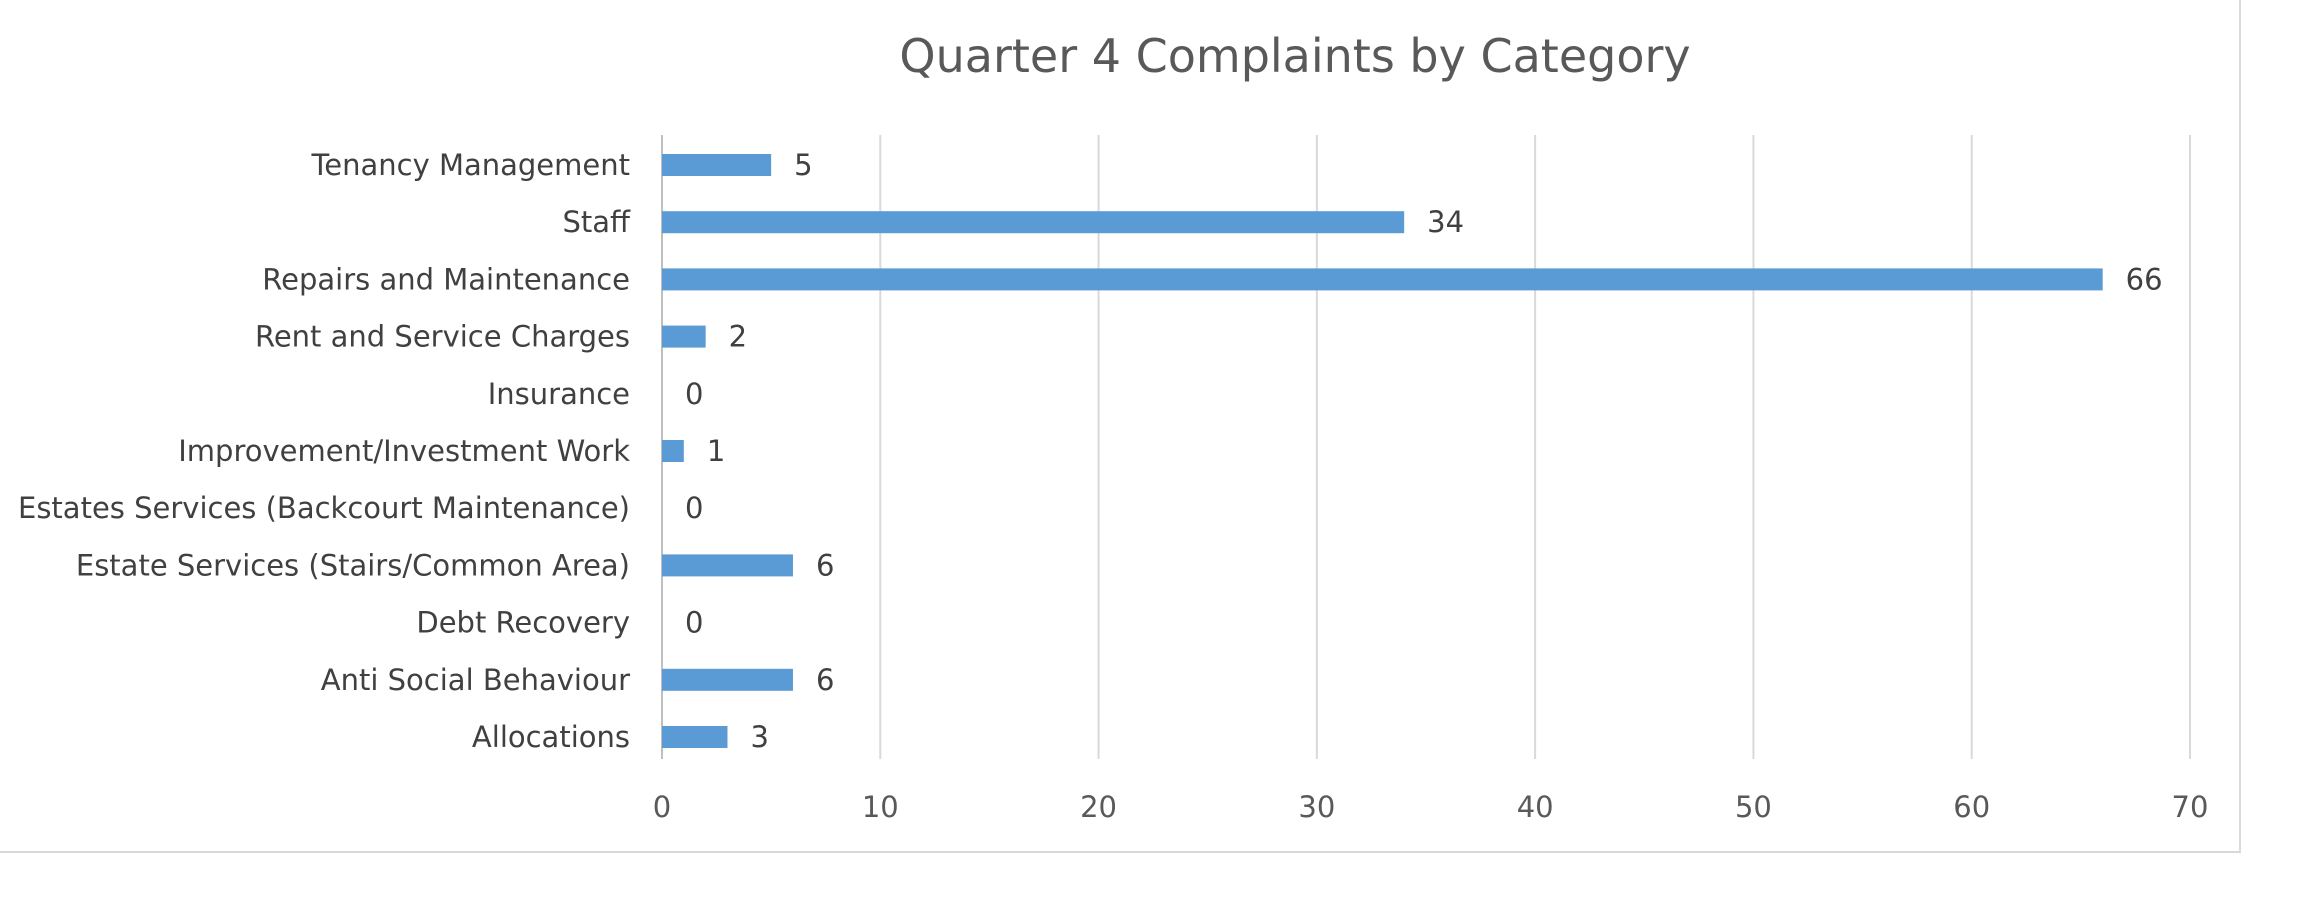 The height and width of the screenshot is (906, 2301). I want to click on value-axis: 0 10 20 30 40 50 60 70, so click(1431, 807).